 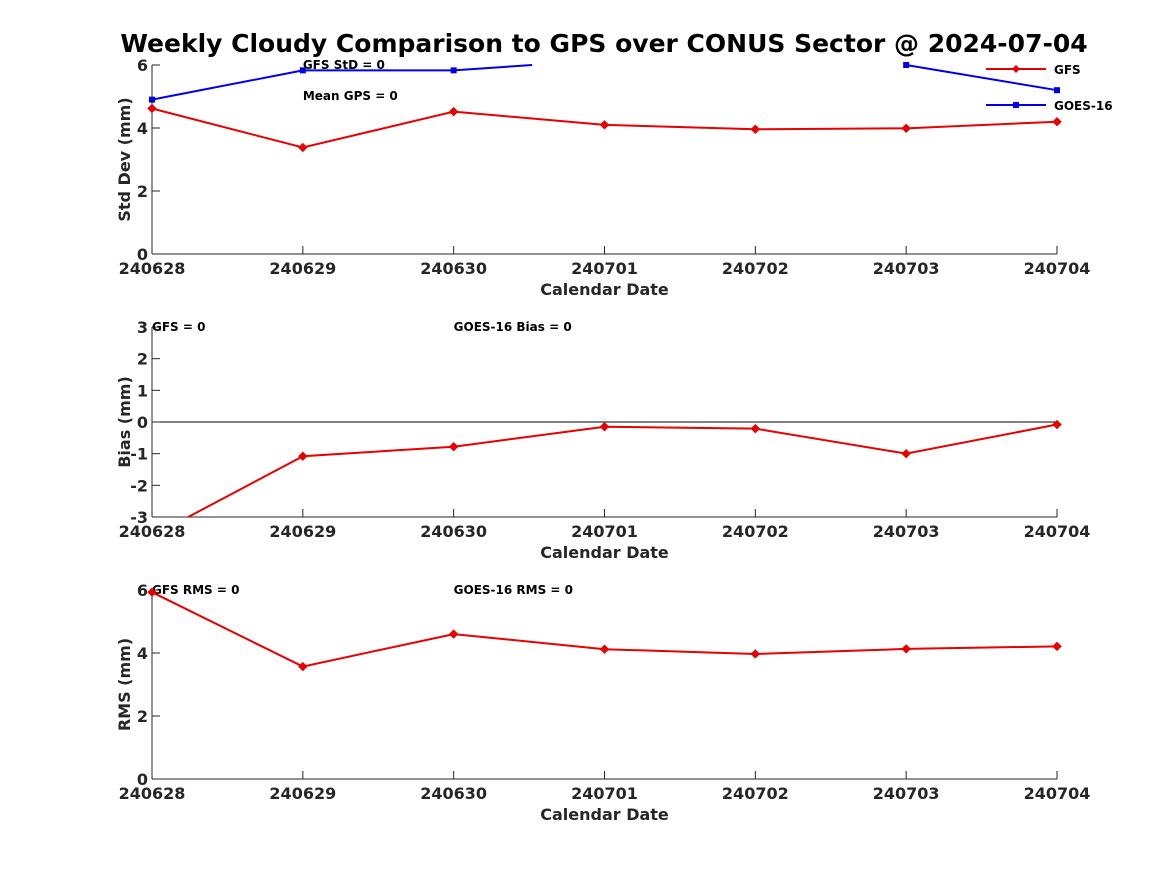 I want to click on y-tick-label: -1, so click(x=139, y=454).